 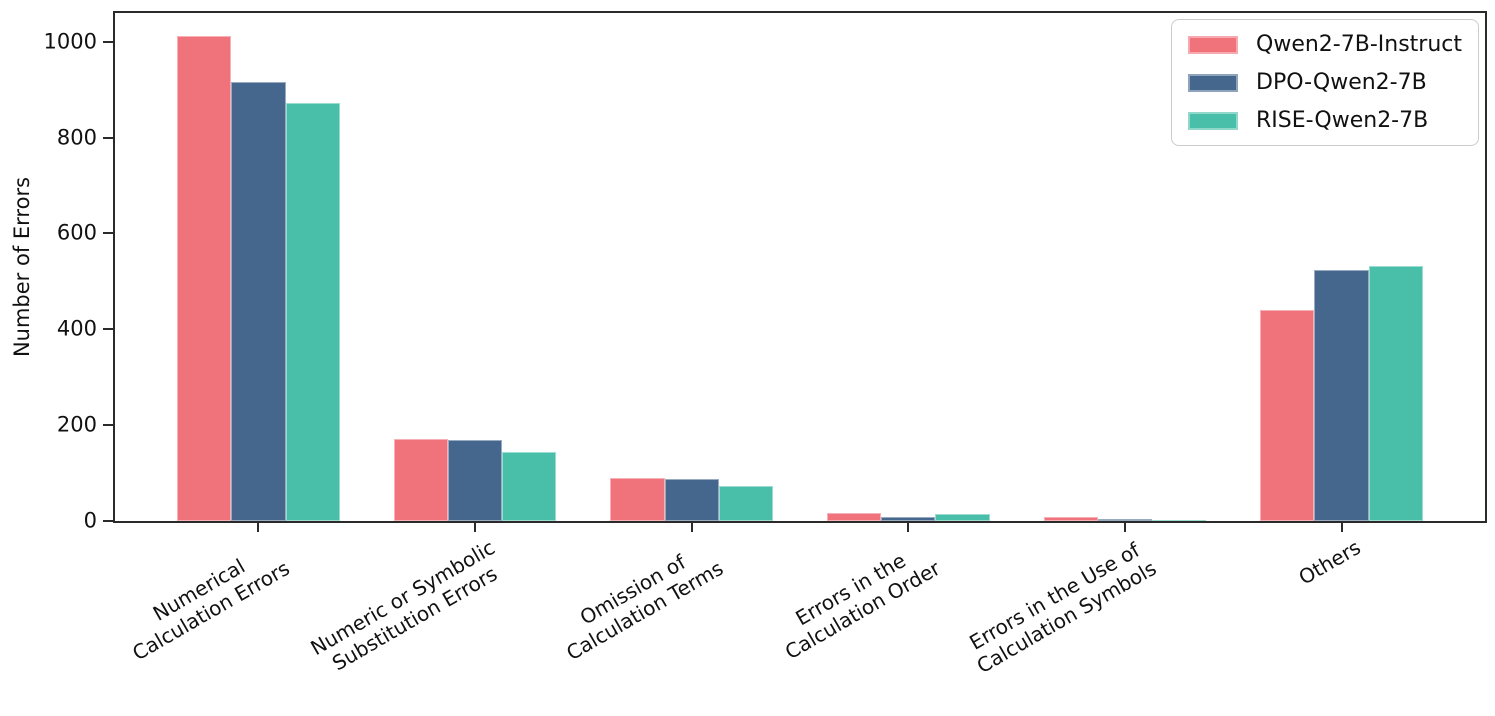 What do you see at coordinates (1063, 607) in the screenshot?
I see `x-tick-label: Errors in the Use of Calculation Symbols` at bounding box center [1063, 607].